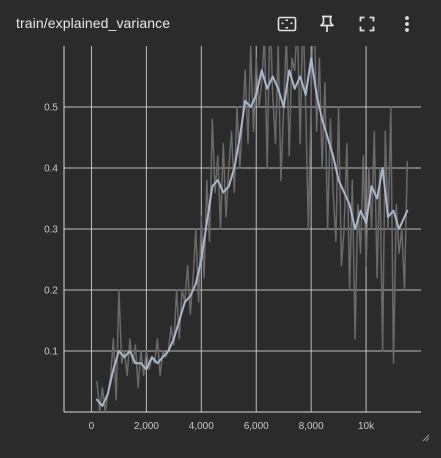 The width and height of the screenshot is (441, 458). What do you see at coordinates (93, 23) in the screenshot?
I see `chart-title: train/explained_variance` at bounding box center [93, 23].